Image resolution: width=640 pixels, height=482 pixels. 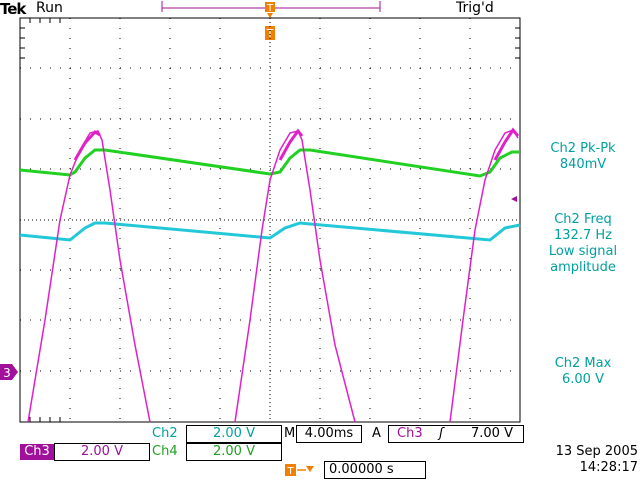 I want to click on svg-text: 3, so click(x=7, y=373).